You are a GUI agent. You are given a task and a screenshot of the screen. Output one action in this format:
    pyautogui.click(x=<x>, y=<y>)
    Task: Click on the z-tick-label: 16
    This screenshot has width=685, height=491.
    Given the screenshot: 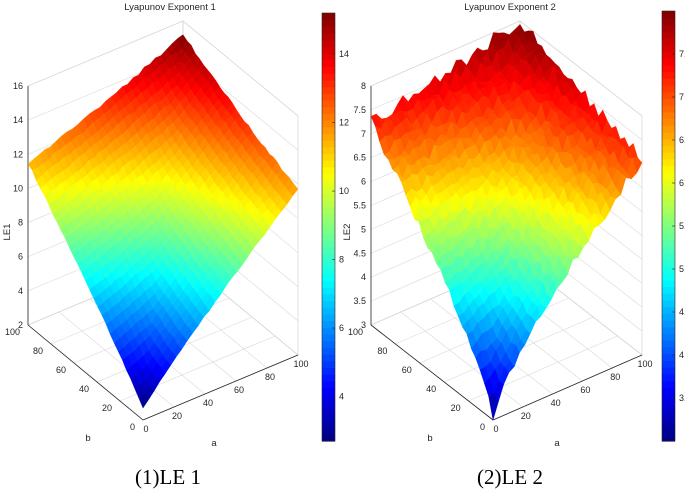 What is the action you would take?
    pyautogui.click(x=18, y=86)
    